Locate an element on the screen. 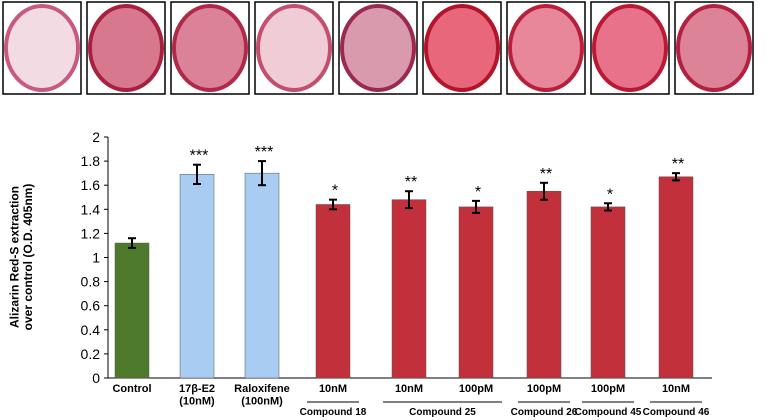 The height and width of the screenshot is (420, 770). y-tick-label: 1 is located at coordinates (96, 258).